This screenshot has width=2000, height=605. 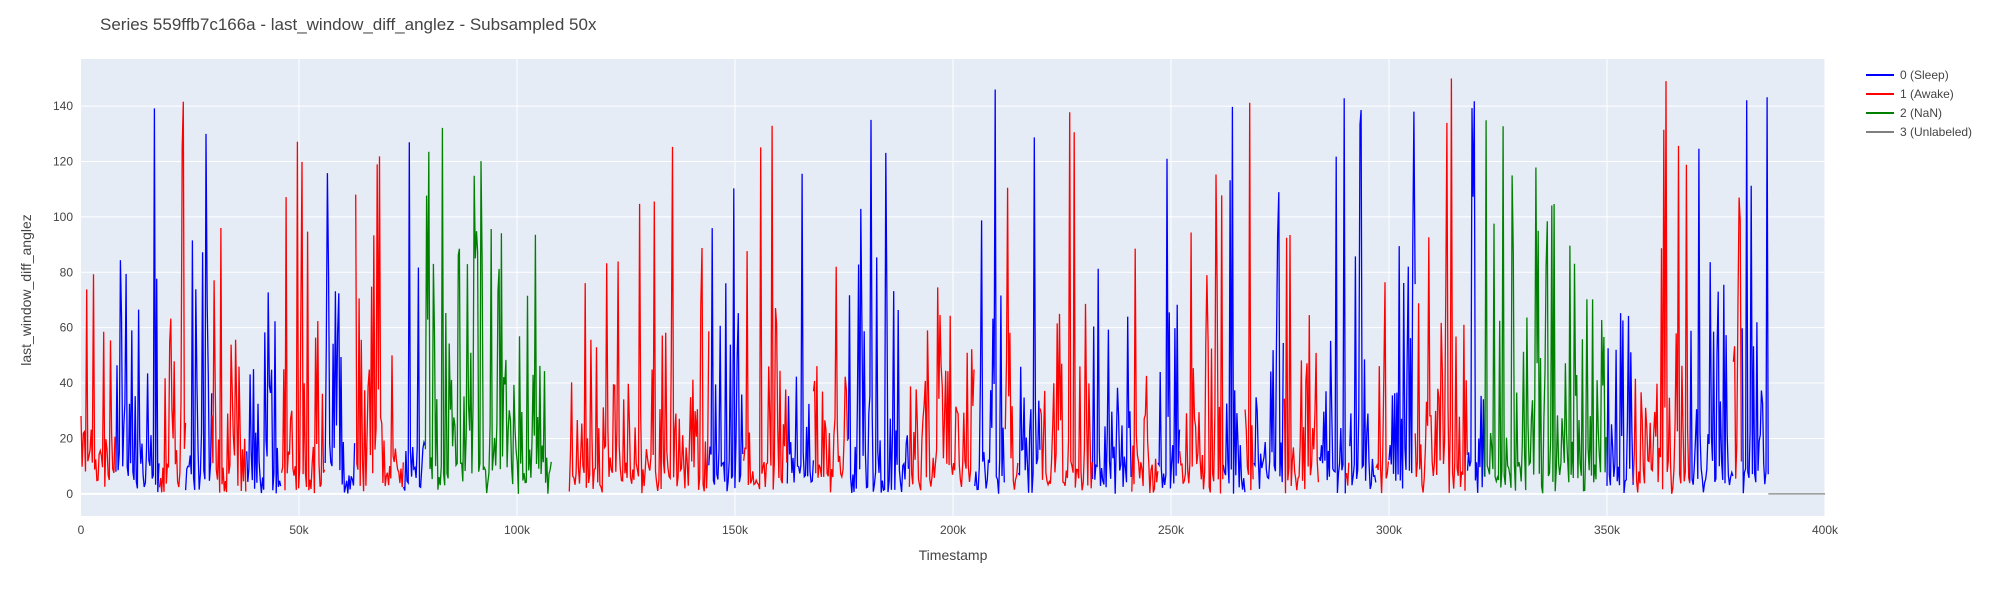 What do you see at coordinates (953, 530) in the screenshot?
I see `x-tick-label: 200k` at bounding box center [953, 530].